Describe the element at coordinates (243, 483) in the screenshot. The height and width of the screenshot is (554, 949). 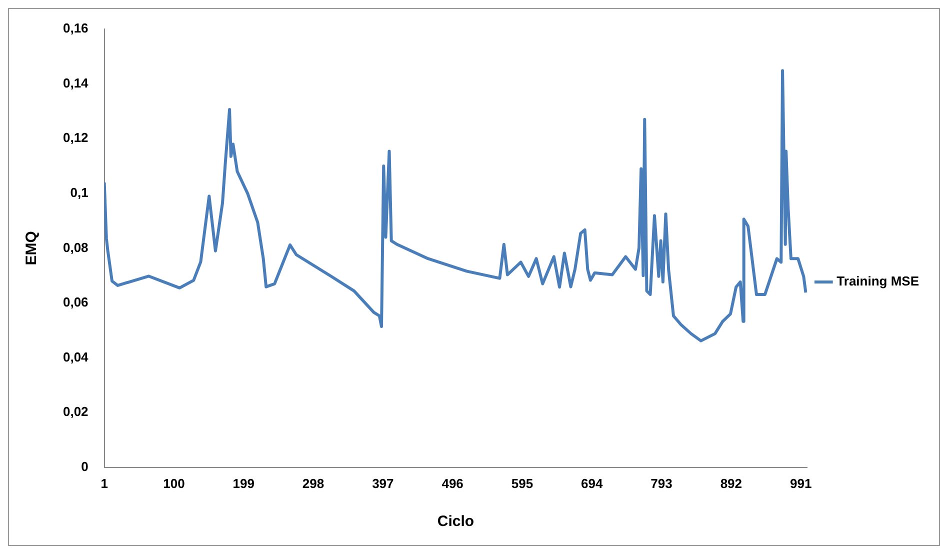
I see `x-tick-label: 199` at that location.